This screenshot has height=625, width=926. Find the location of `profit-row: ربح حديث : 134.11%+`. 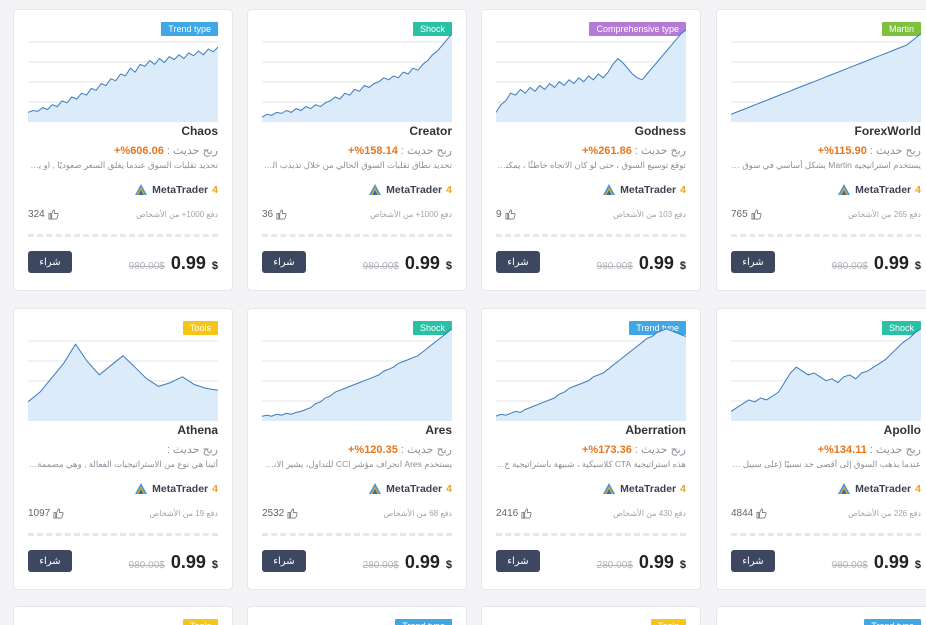

profit-row: ربح حديث : 134.11%+ is located at coordinates (869, 449).